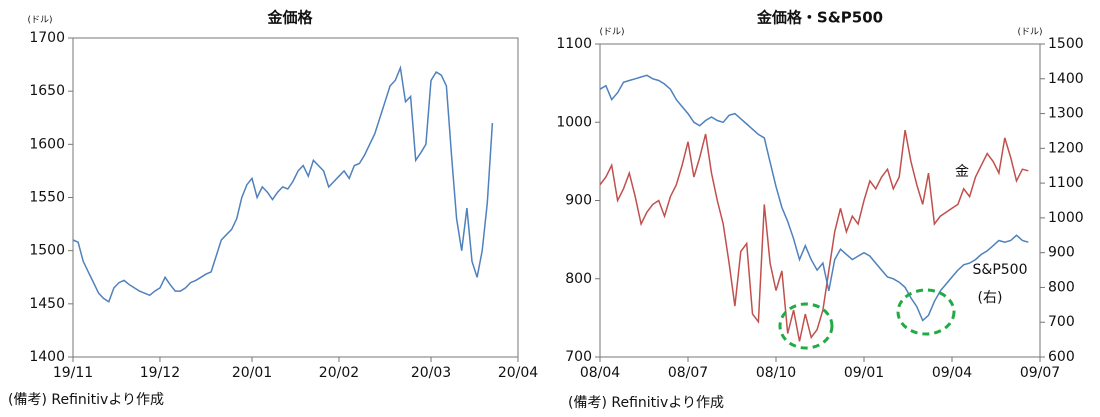 Image resolution: width=1100 pixels, height=417 pixels. What do you see at coordinates (339, 373) in the screenshot?
I see `x-tick-label: 20/02` at bounding box center [339, 373].